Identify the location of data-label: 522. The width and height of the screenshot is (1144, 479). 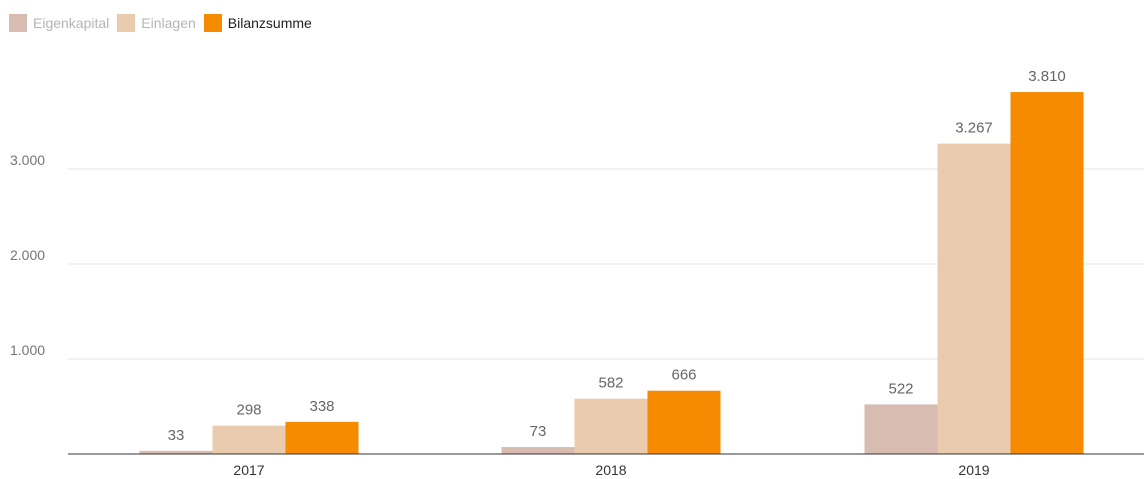
(900, 388).